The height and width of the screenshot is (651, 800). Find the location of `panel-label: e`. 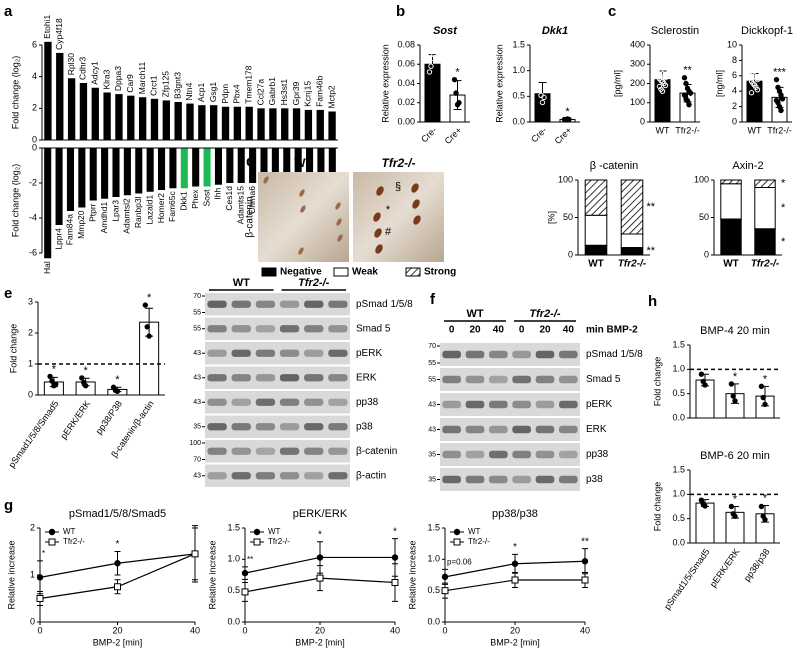

panel-label: e is located at coordinates (8, 293).